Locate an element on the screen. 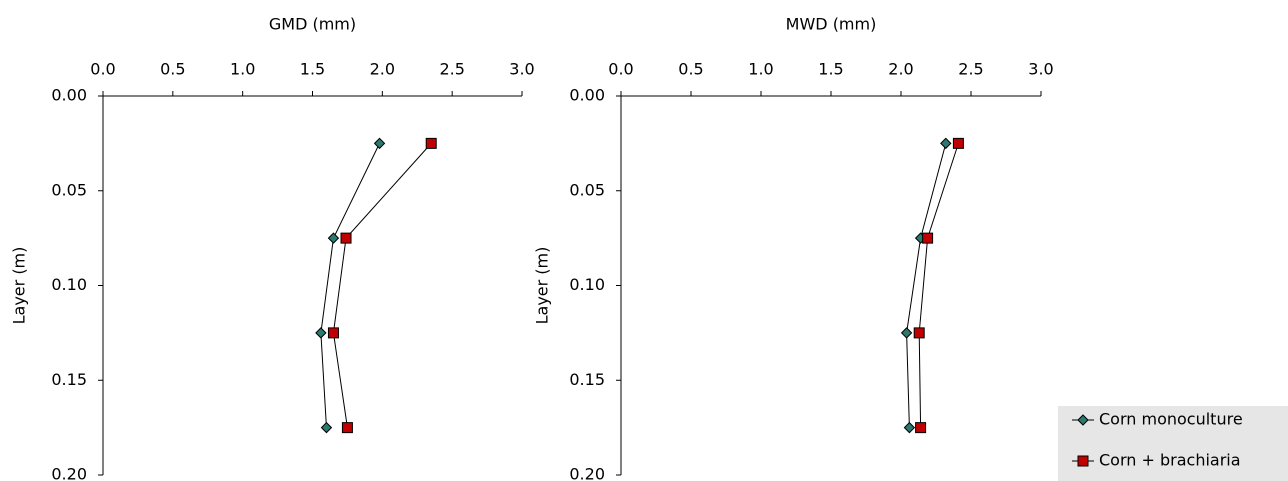 The width and height of the screenshot is (1288, 481). legend-label: Corn monoculture is located at coordinates (1171, 419).